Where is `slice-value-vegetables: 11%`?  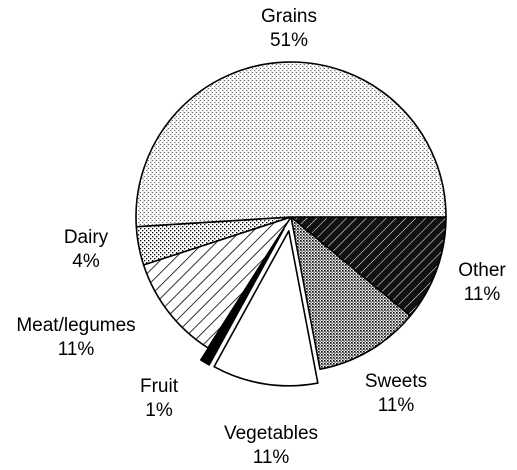
slice-value-vegetables: 11% is located at coordinates (271, 457).